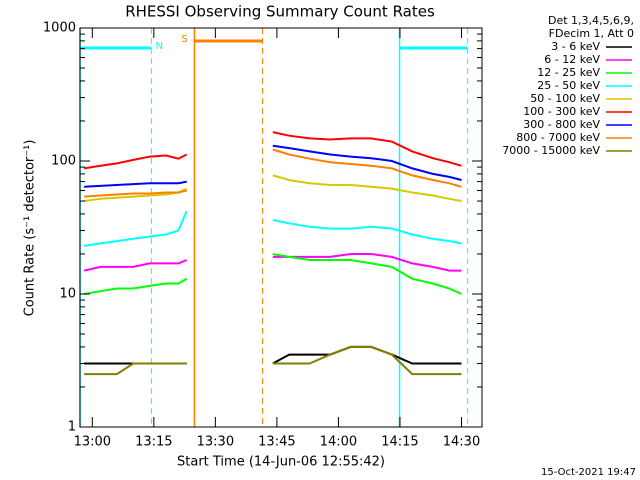  I want to click on chart-title: RHESSI Observing Summary Count Rates, so click(280, 12).